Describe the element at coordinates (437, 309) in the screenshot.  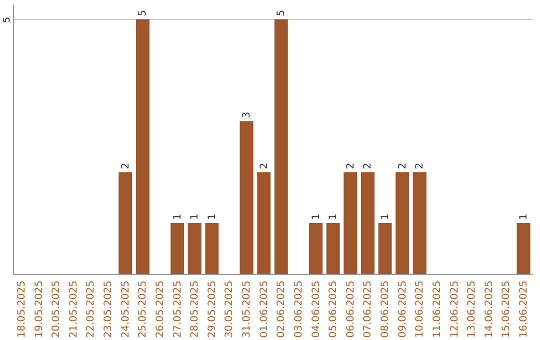
I see `x-tick-label: 11.06.2025` at that location.